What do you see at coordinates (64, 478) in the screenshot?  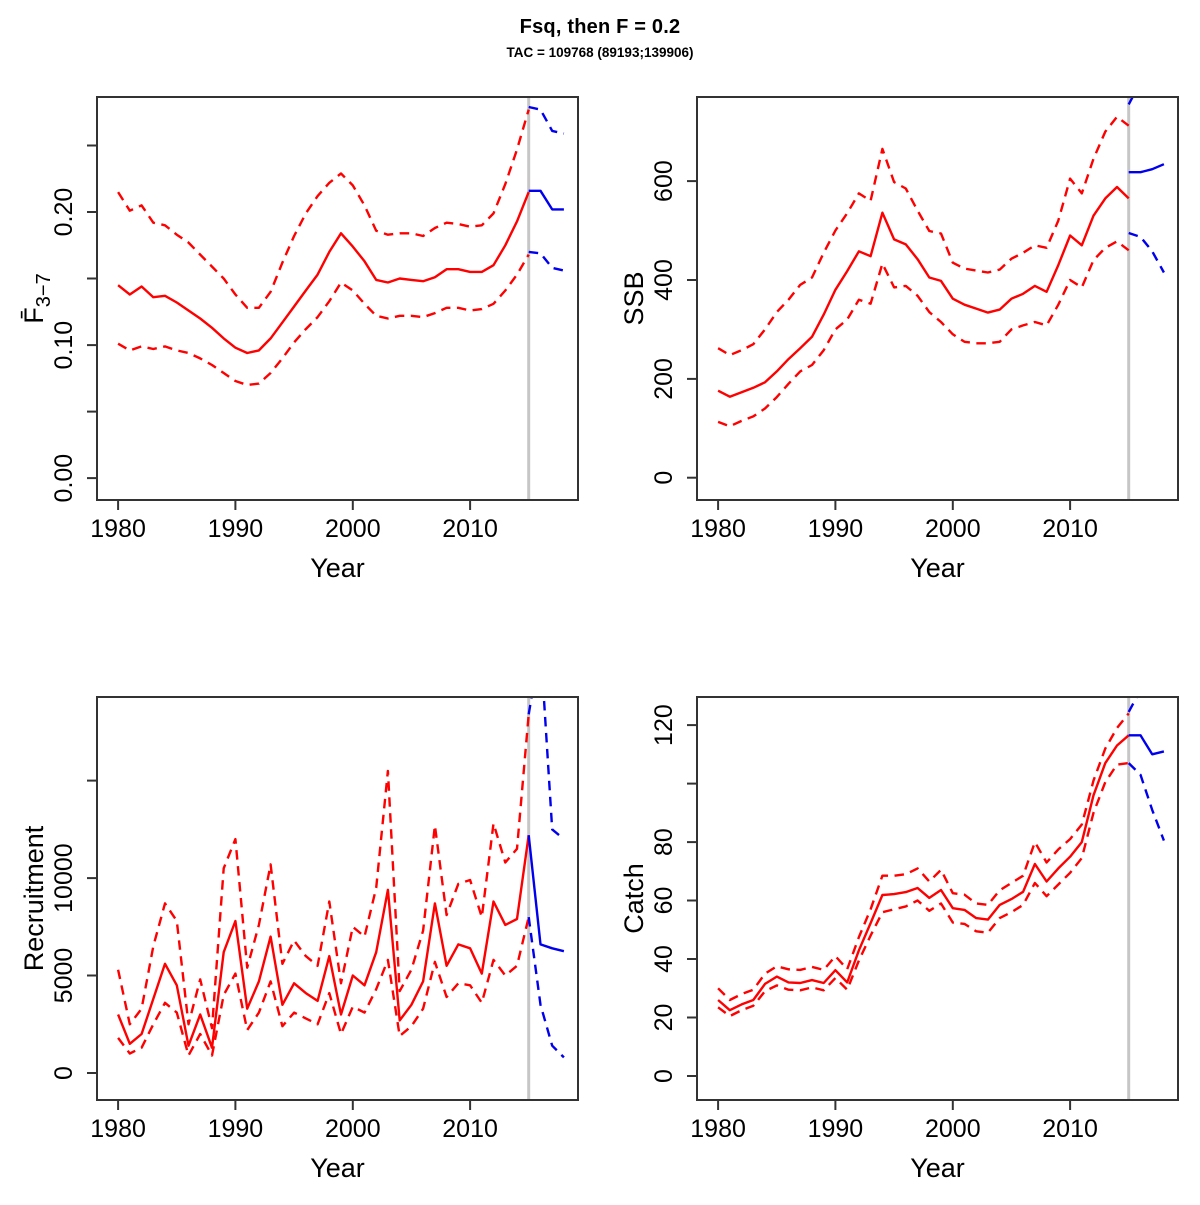 I see `y-tick-label: 0.00` at bounding box center [64, 478].